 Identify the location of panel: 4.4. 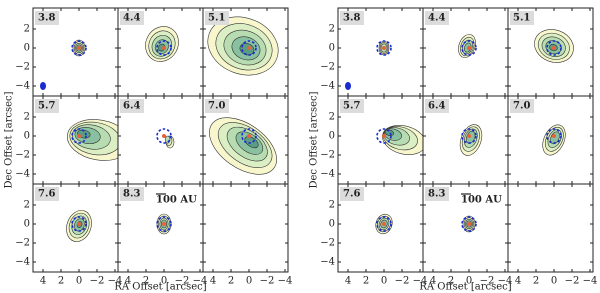
(465, 52).